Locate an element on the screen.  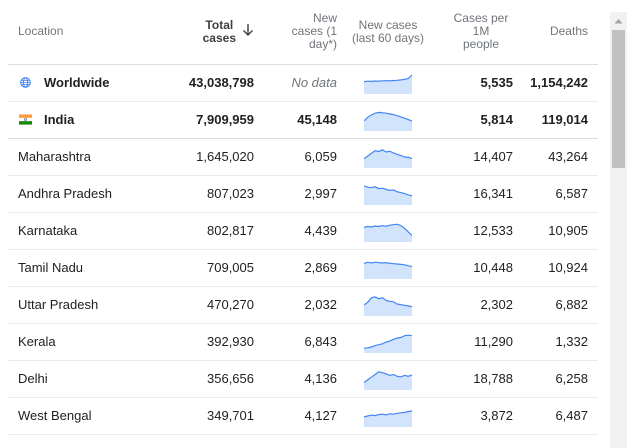
header-new-cases-chart: New cases (last 60 days) is located at coordinates (388, 32).